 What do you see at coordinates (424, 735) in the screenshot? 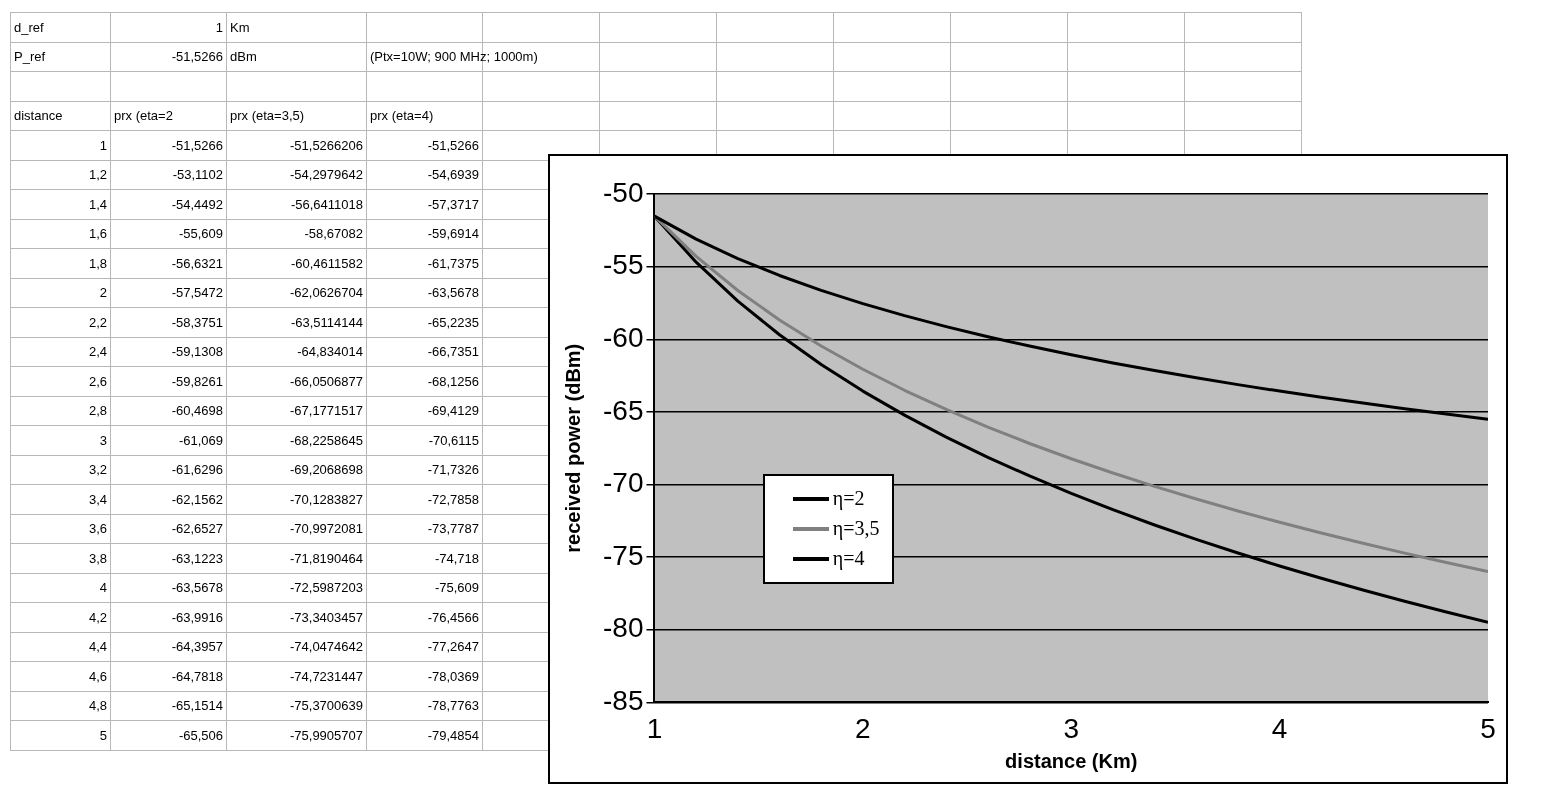
I see `text: -79,4854` at bounding box center [424, 735].